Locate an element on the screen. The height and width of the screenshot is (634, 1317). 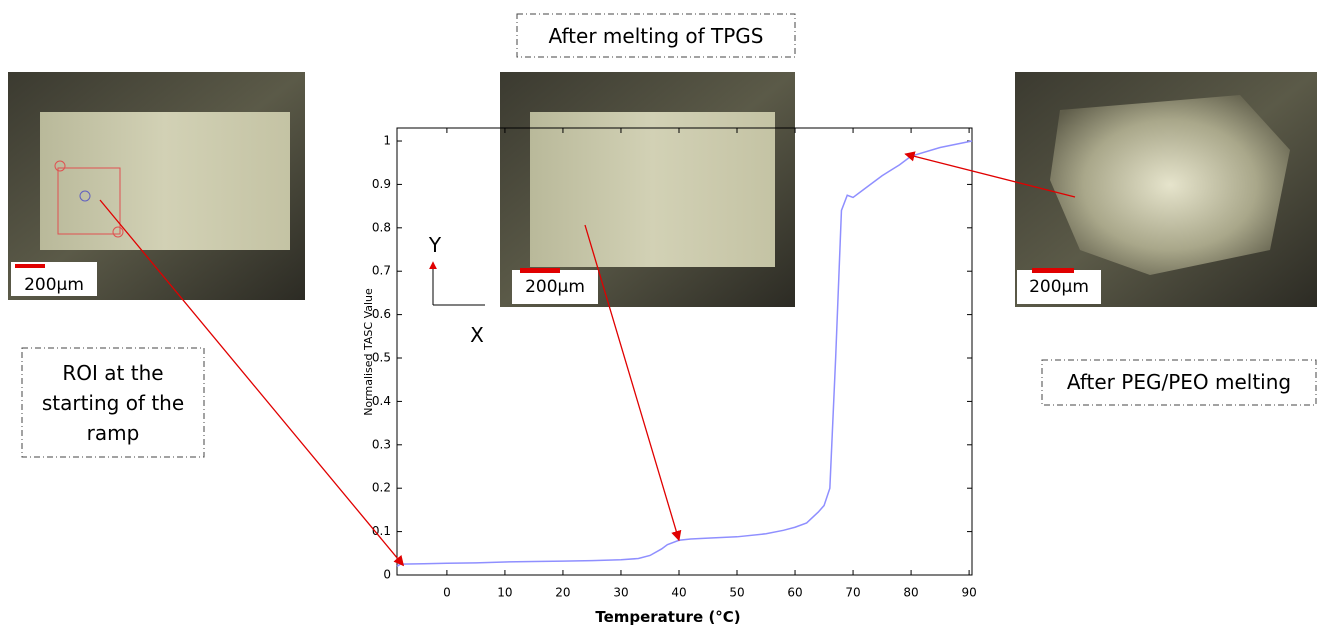
annotation: ROI at the starting of the ramp is located at coordinates (113, 403).